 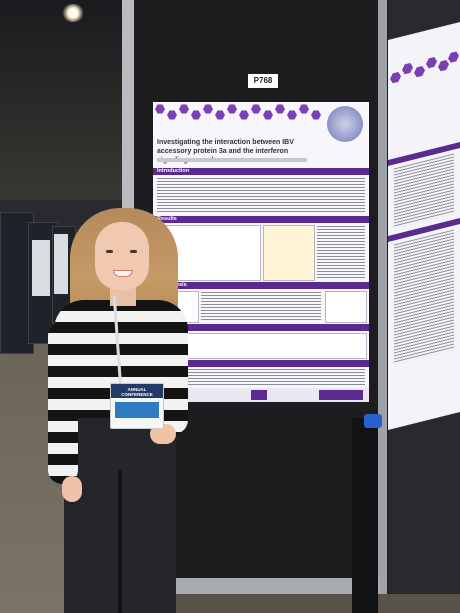 I want to click on results-text, so click(x=341, y=252).